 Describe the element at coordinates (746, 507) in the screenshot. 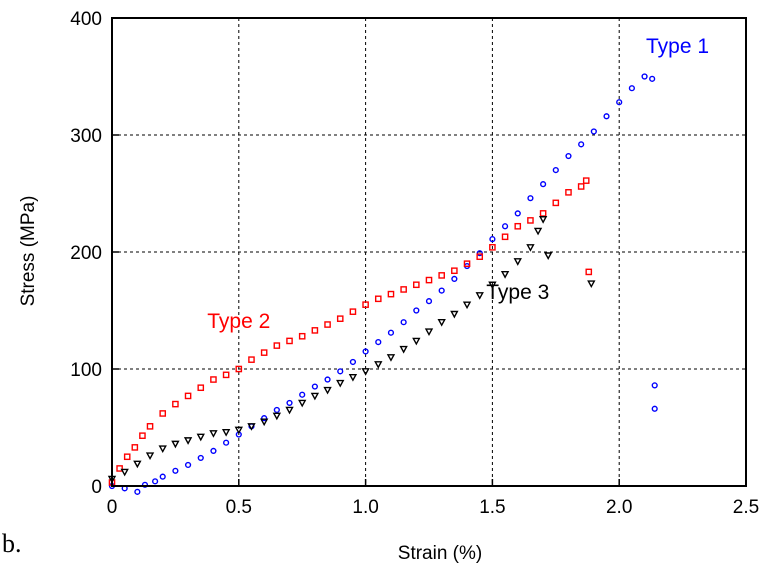

I see `x-tick-label: 2.5` at that location.